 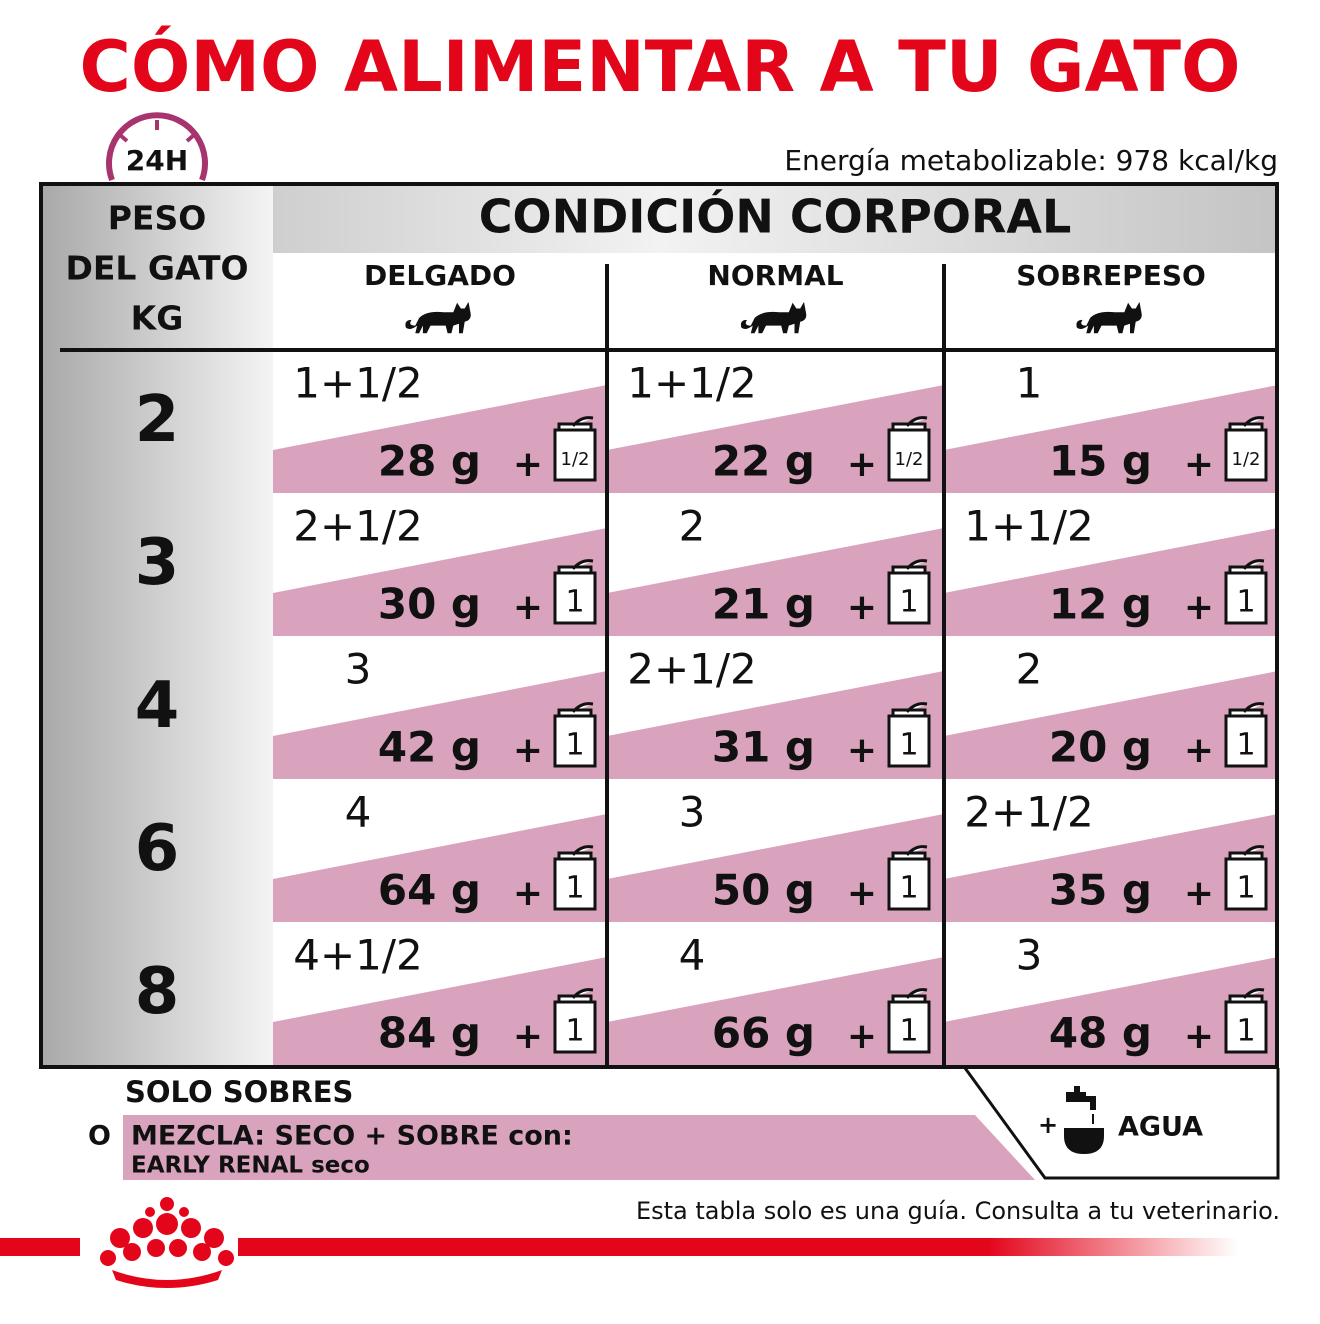 I want to click on weight-column, so click(x=156, y=625).